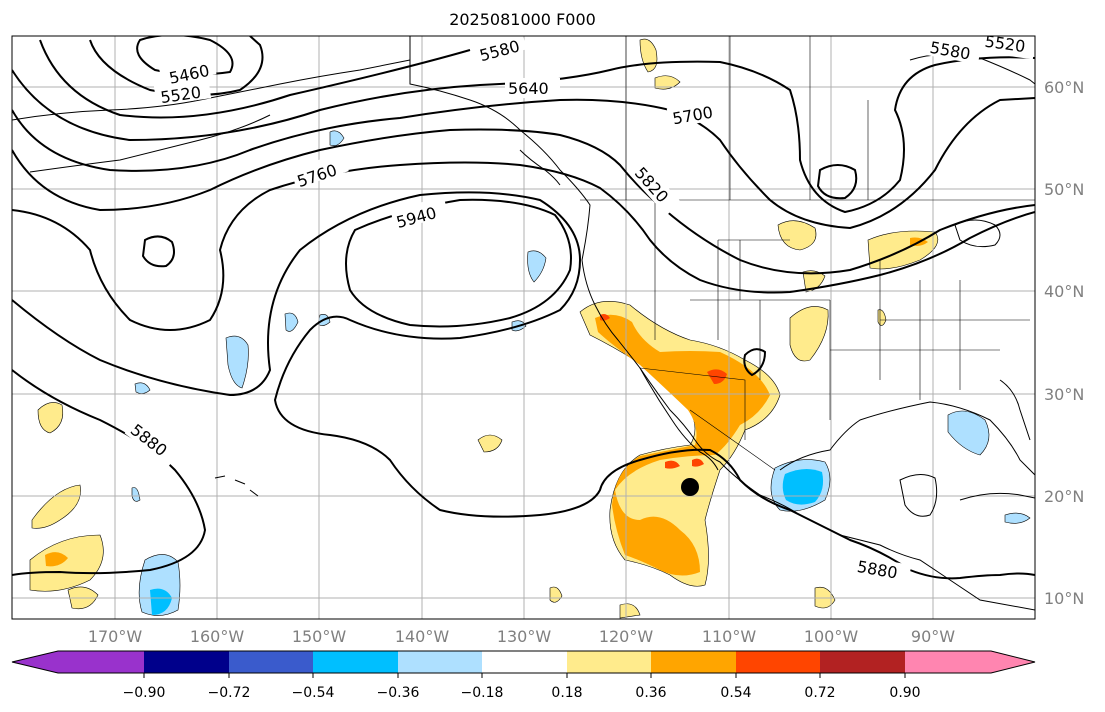 The height and width of the screenshot is (712, 1105). Describe the element at coordinates (735, 693) in the screenshot. I see `colorbar-tick-label: 0.54` at that location.